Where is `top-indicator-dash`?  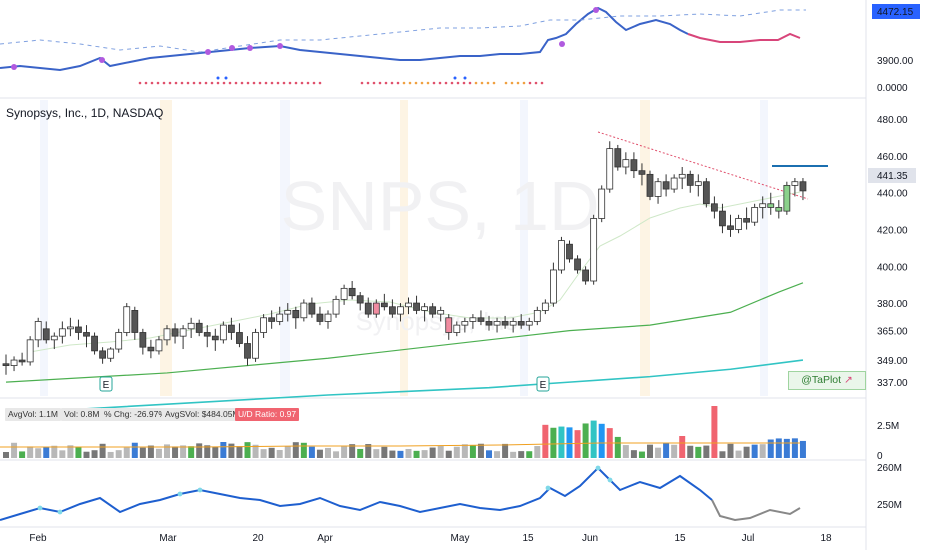 top-indicator-dash is located at coordinates (403, 31).